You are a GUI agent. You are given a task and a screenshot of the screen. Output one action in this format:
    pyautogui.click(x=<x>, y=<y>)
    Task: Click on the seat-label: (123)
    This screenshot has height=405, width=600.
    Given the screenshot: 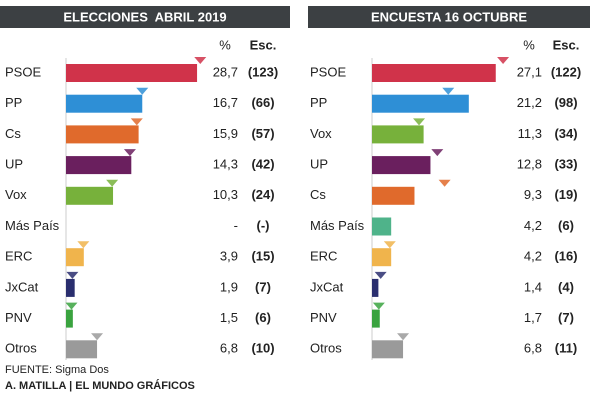 What is the action you would take?
    pyautogui.click(x=263, y=71)
    